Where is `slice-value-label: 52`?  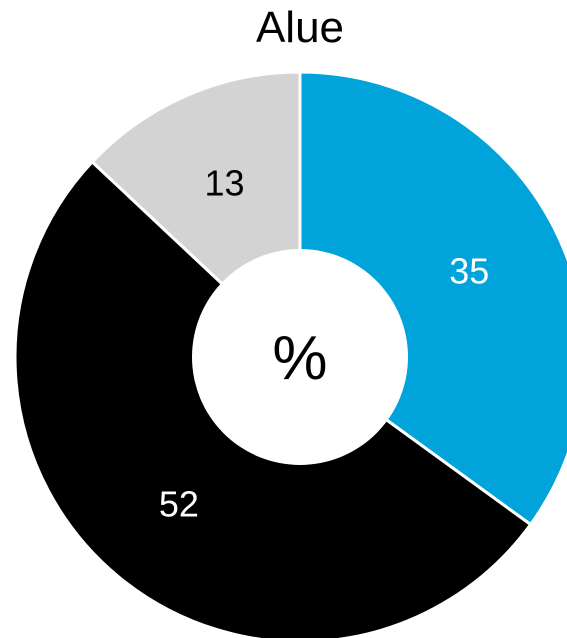
slice-value-label: 52 is located at coordinates (179, 503).